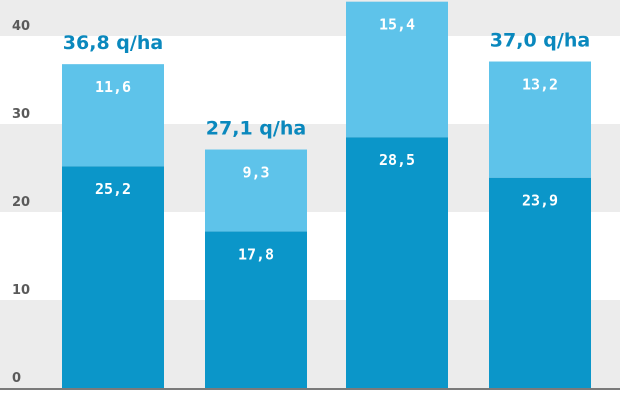 This screenshot has width=620, height=413. What do you see at coordinates (256, 254) in the screenshot?
I see `data-label: 17,8` at bounding box center [256, 254].